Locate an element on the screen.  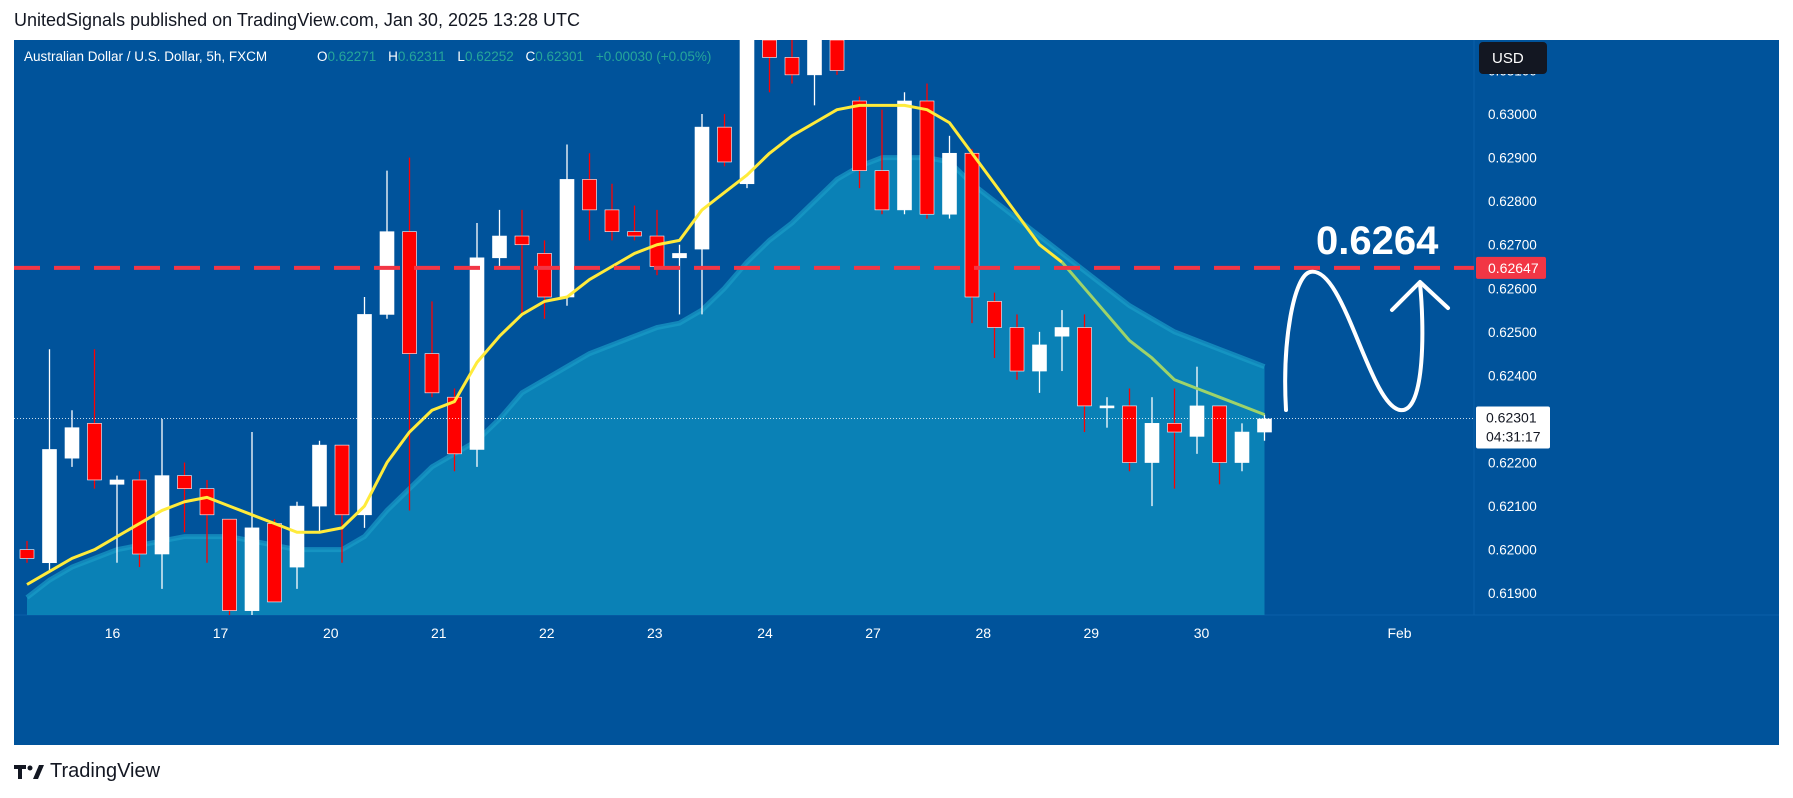
price-tick-label: 0.62500 is located at coordinates (1512, 332).